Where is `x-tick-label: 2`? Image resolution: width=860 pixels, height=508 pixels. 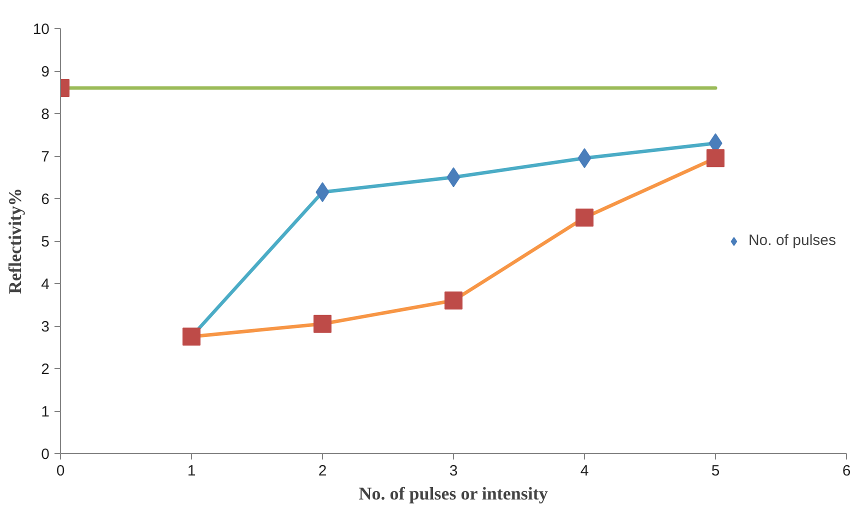
x-tick-label: 2 is located at coordinates (322, 471).